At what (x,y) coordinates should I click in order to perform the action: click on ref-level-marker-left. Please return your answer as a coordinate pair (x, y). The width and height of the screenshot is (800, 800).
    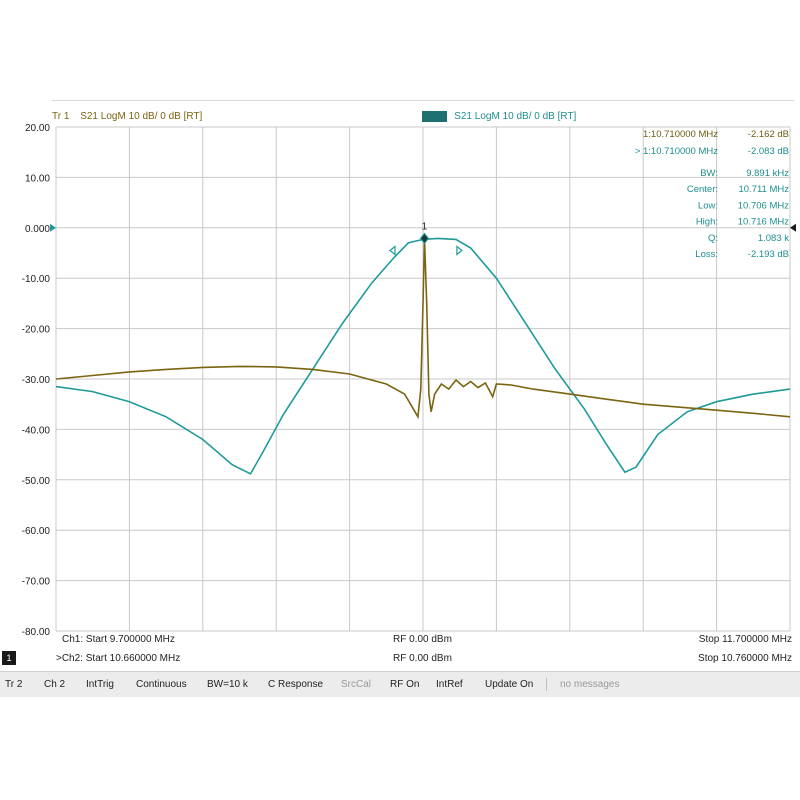
    Looking at the image, I should click on (53, 227).